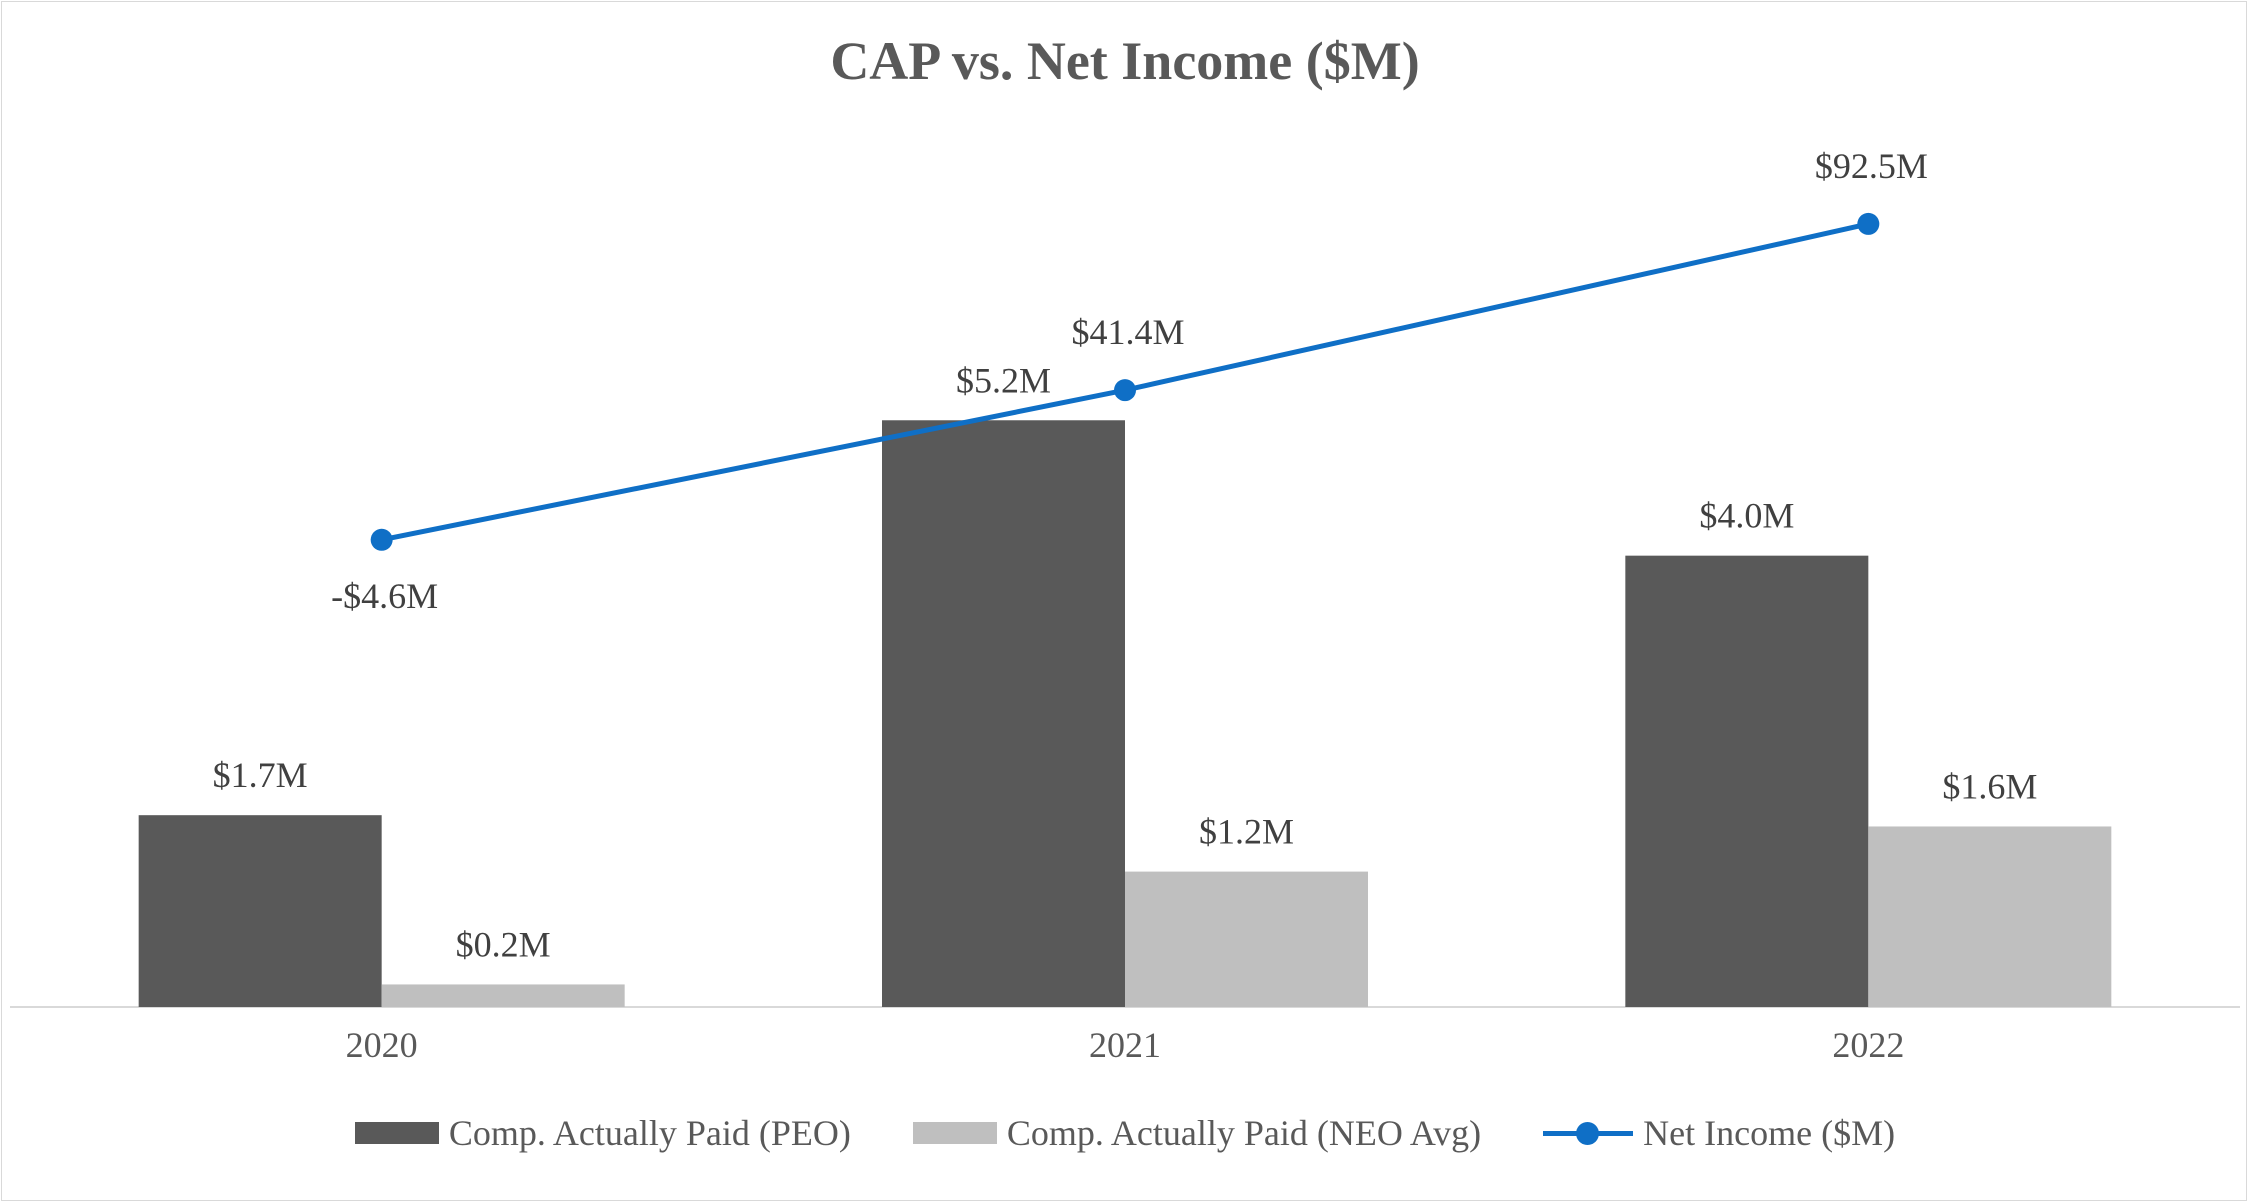 The width and height of the screenshot is (2250, 1204). I want to click on legend-label-net-income: Net Income ($M), so click(1769, 1133).